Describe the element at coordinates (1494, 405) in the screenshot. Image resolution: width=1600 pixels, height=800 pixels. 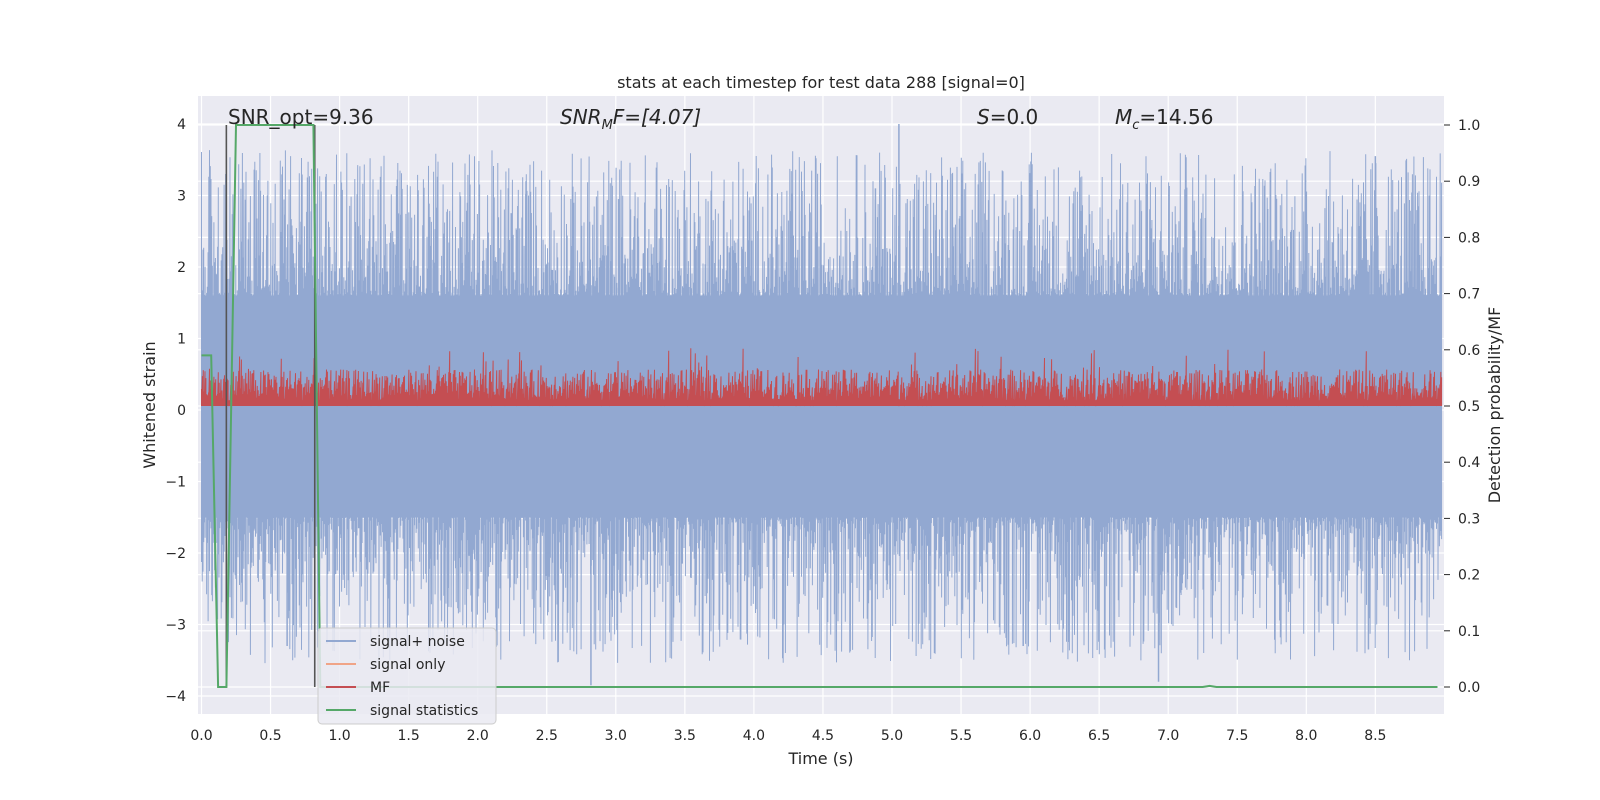
I see `y-axis-right-label: Detection probability/MF` at that location.